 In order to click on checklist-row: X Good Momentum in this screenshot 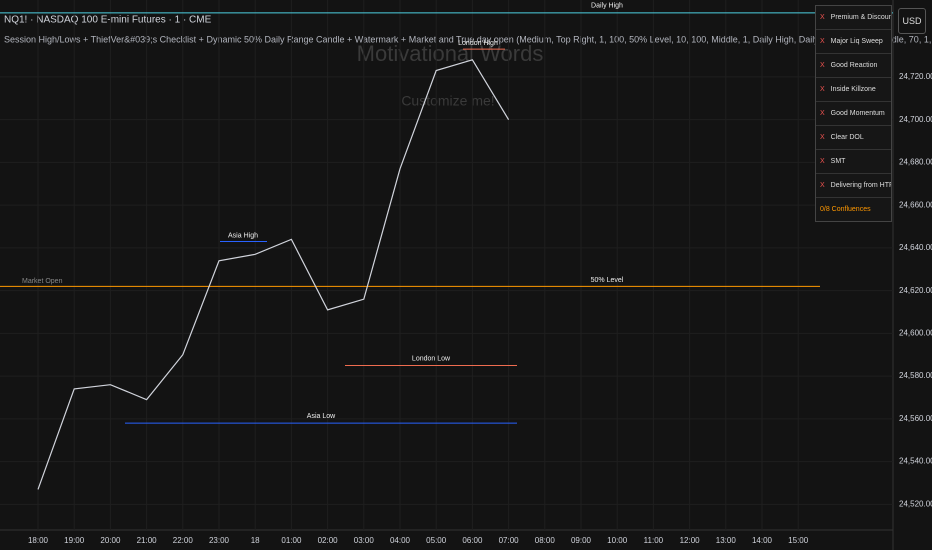, I will do `click(853, 114)`.